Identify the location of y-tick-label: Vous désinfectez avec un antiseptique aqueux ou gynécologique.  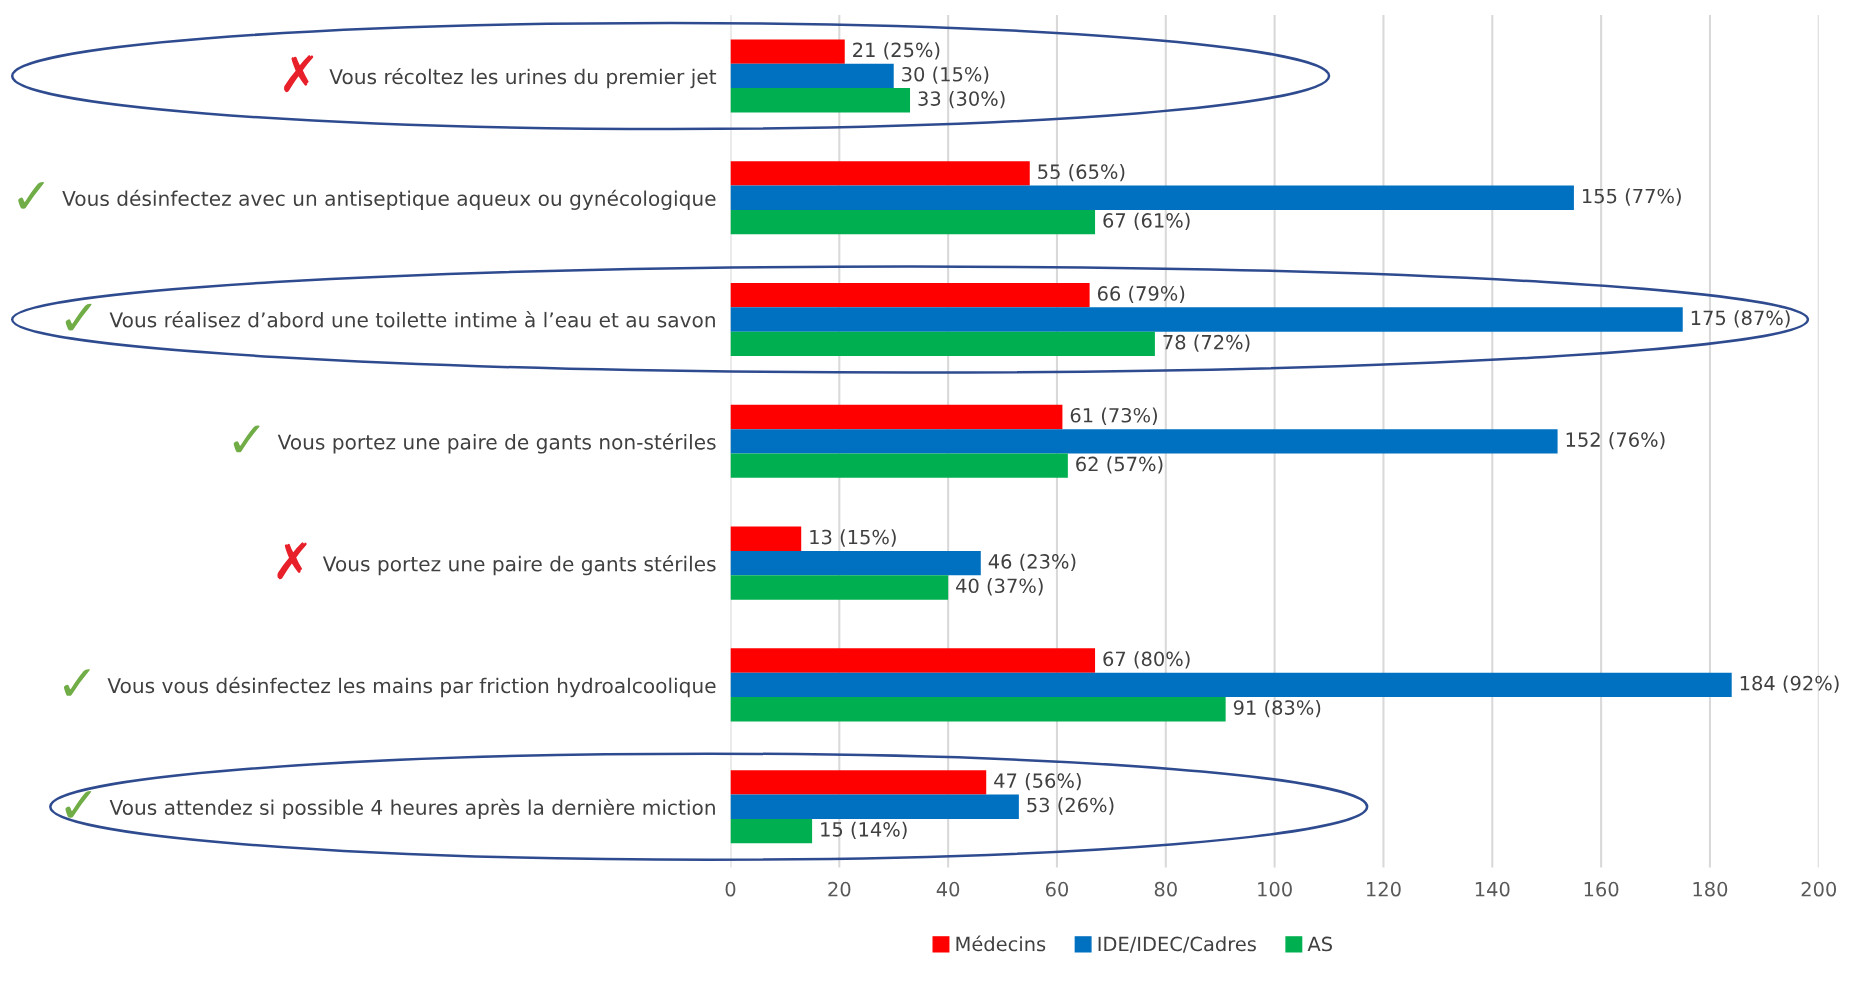
(389, 199).